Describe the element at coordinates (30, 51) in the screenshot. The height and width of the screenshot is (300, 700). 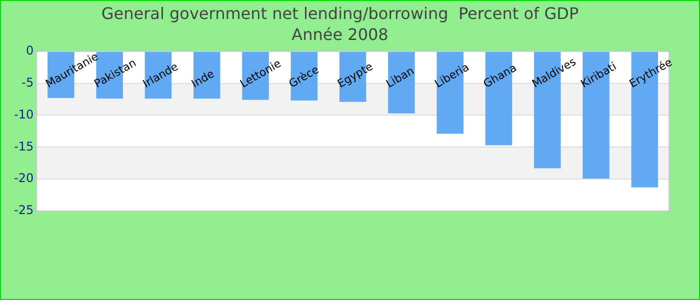
I see `y-tick-label: 0` at that location.